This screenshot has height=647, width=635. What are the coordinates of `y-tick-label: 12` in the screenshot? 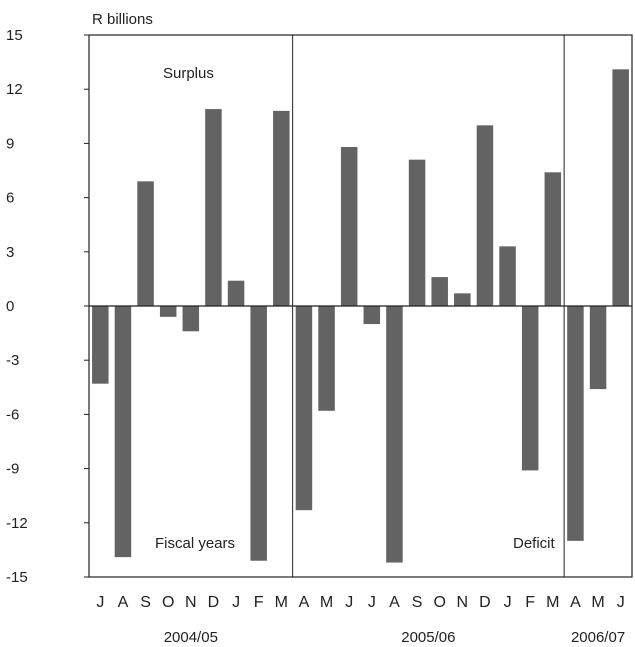 It's located at (14, 89).